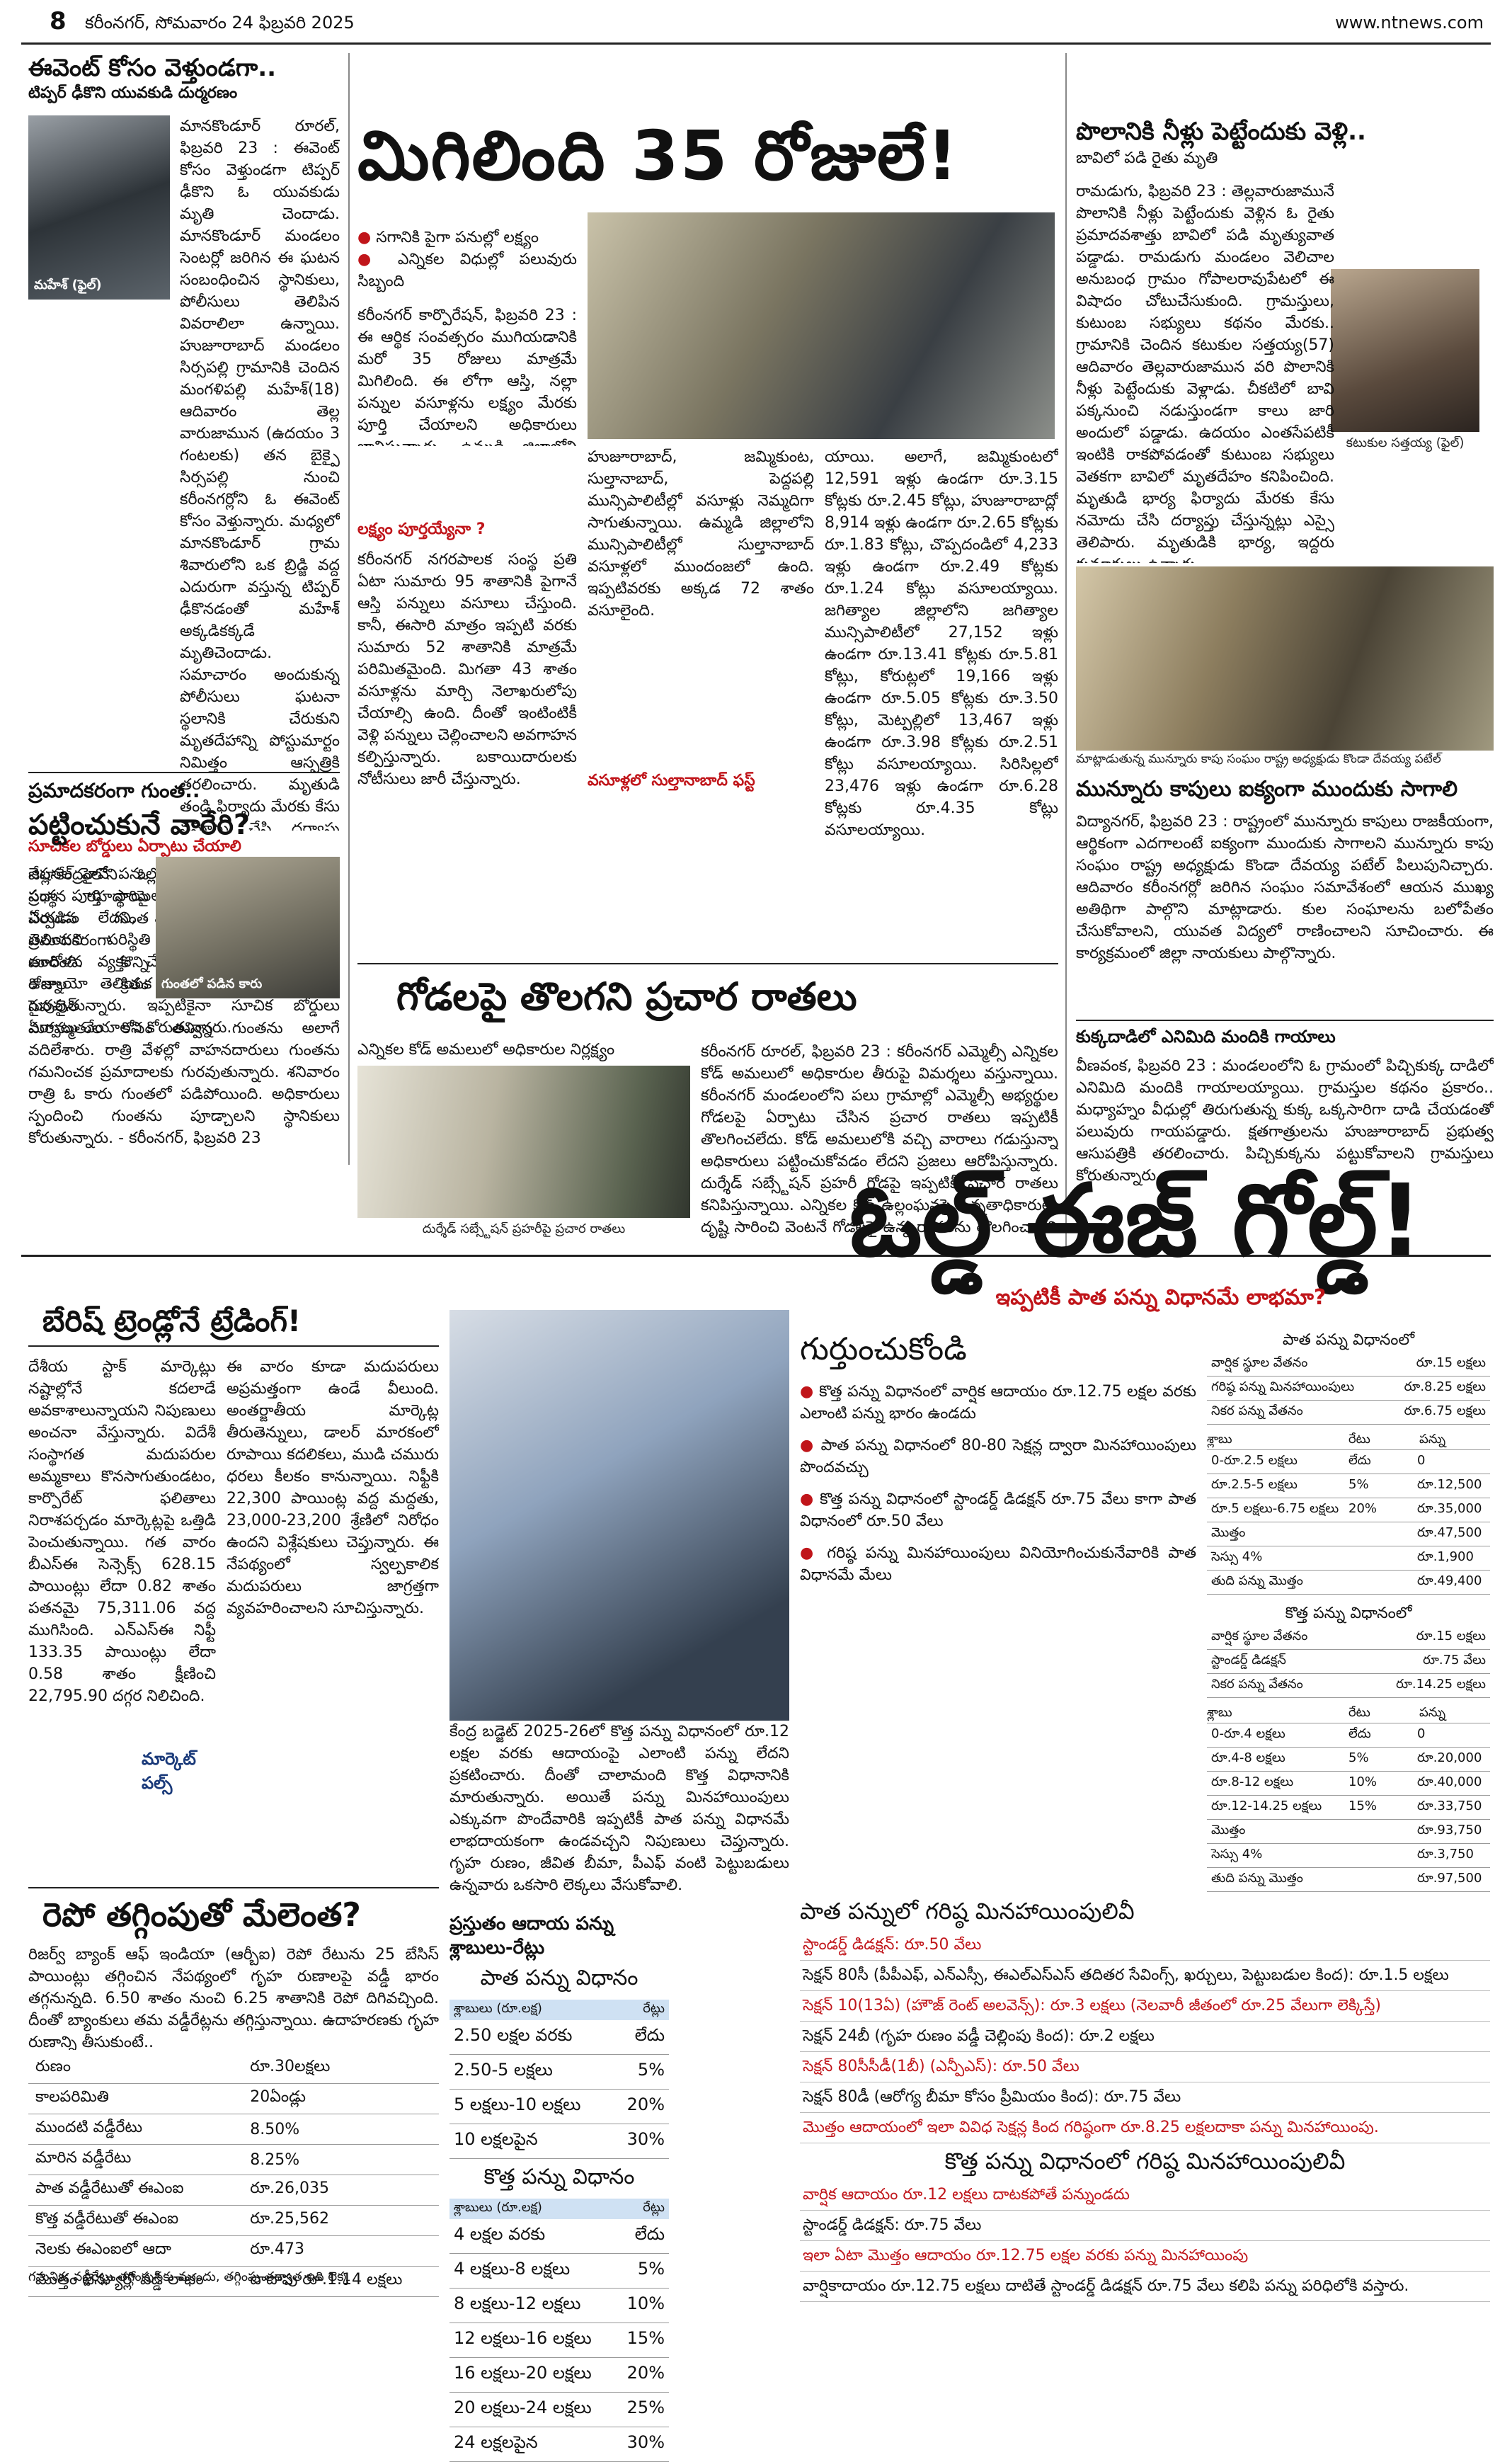 The image size is (1512, 2462). I want to click on calc-slab-row: రూ.8-12 లక్షలు 10% రూ.40,000, so click(1348, 1784).